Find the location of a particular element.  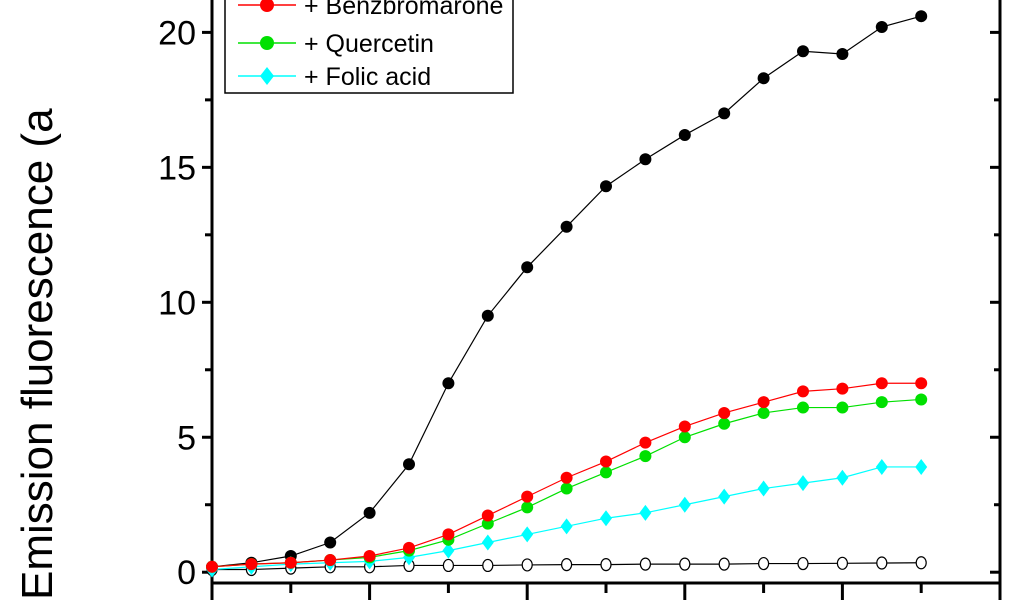

y-tick-label: 0 is located at coordinates (186, 573).